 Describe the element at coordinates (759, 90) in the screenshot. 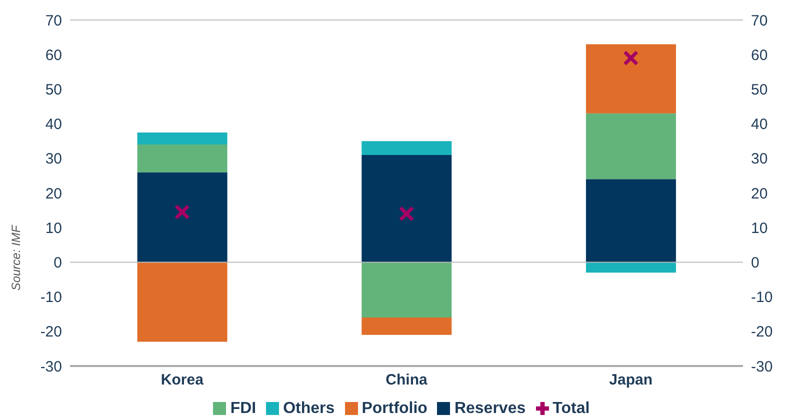

I see `y2-tick-label: 50` at that location.